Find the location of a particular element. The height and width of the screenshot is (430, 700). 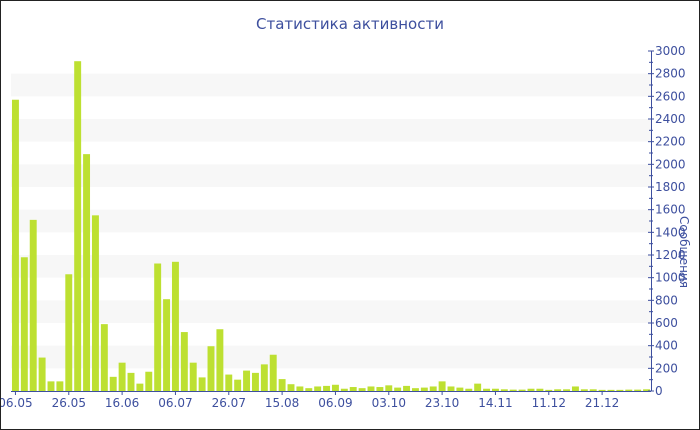

y-tick-label: 1200 is located at coordinates (670, 255).